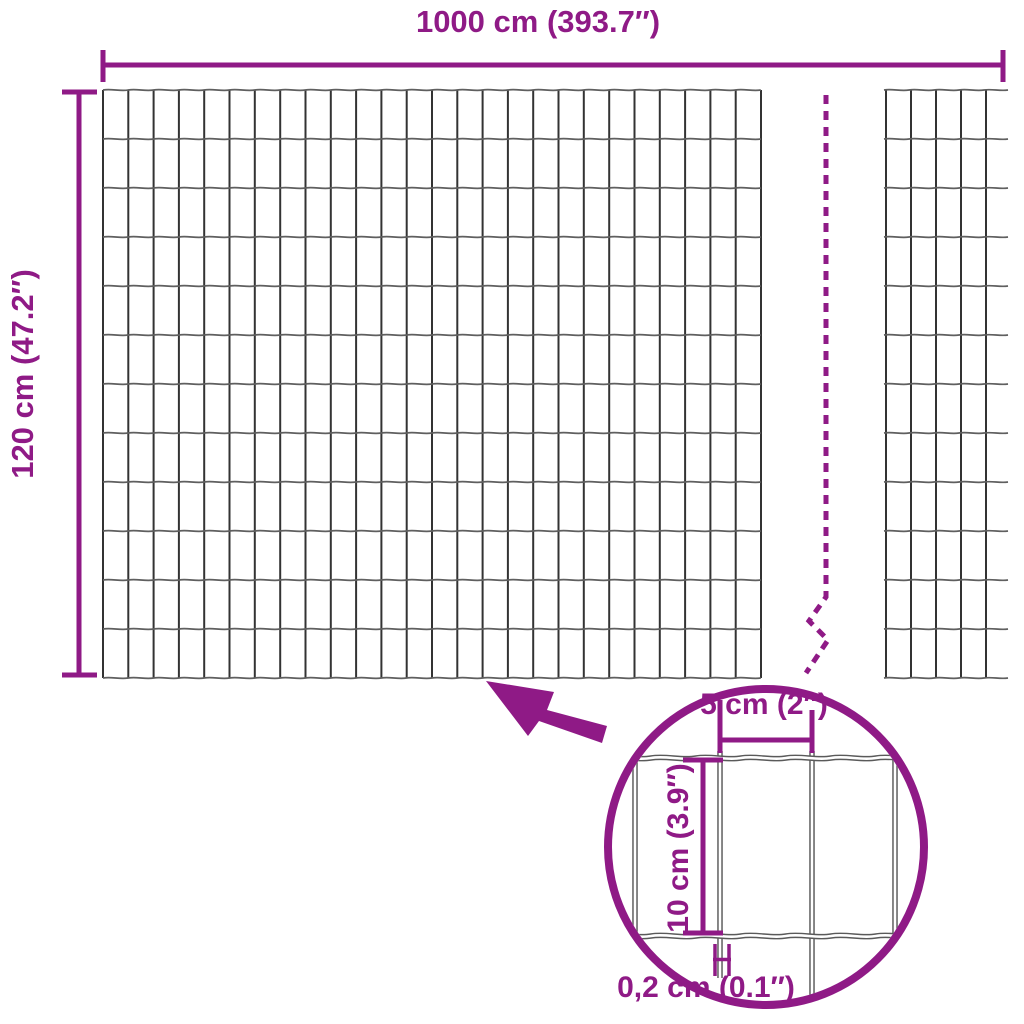  What do you see at coordinates (764, 704) in the screenshot?
I see `cell-width-label: 5 cm (2″)` at bounding box center [764, 704].